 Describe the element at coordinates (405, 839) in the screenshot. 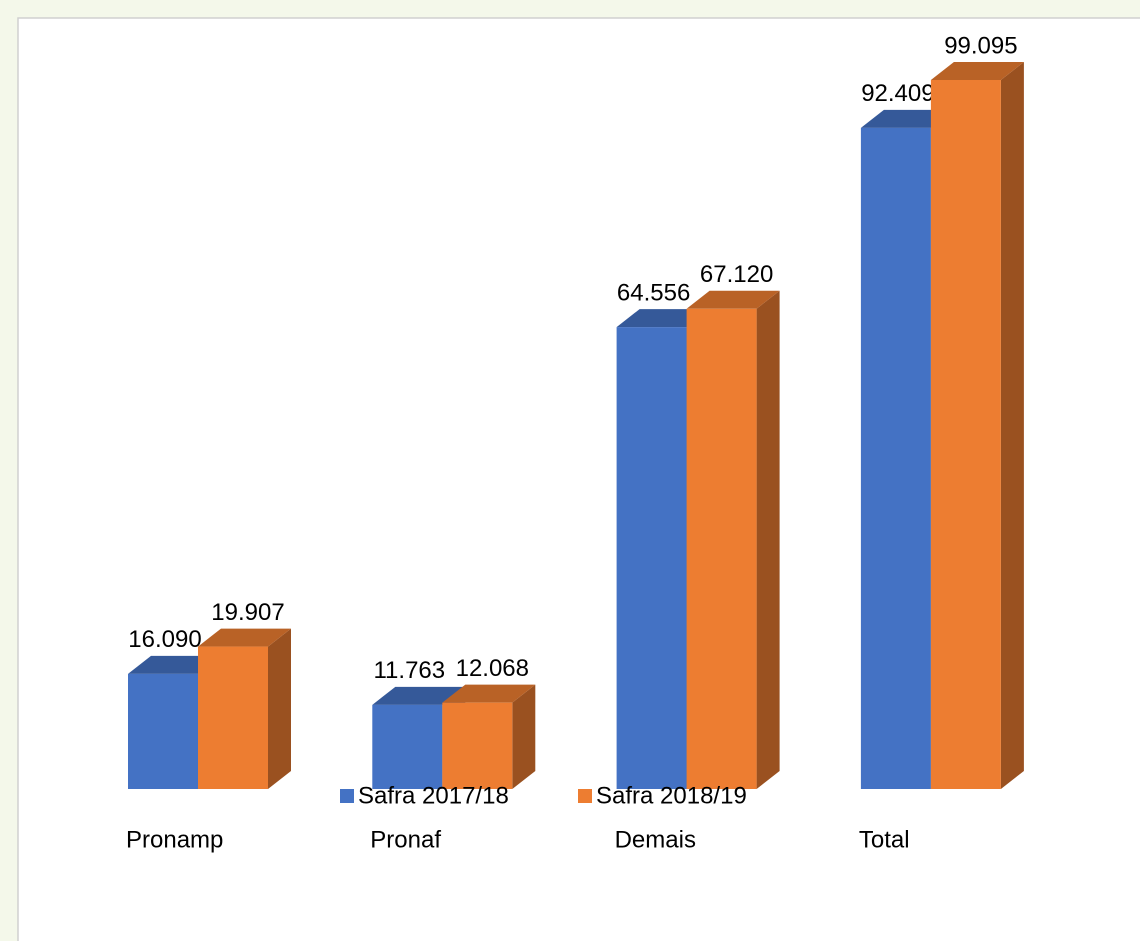

I see `x-tick-label: Pronaf` at that location.